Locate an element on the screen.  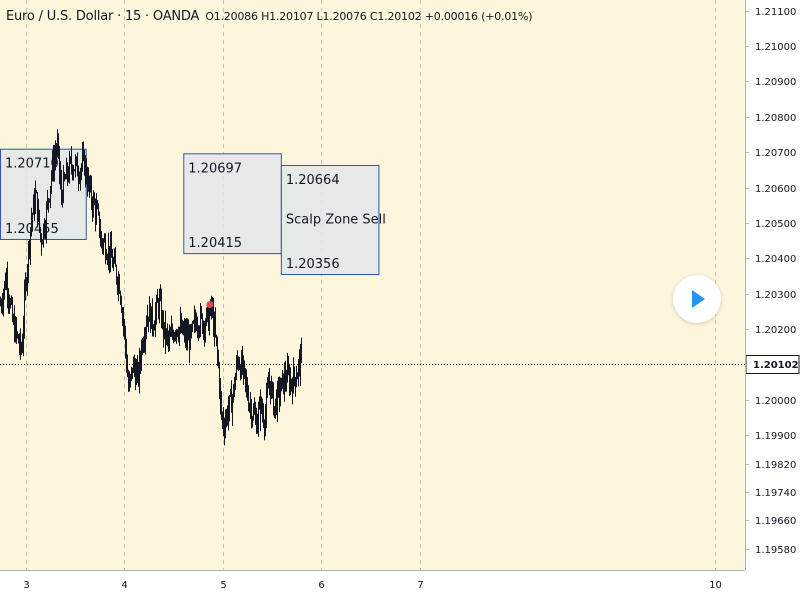
y-tick-label: 1.21000 is located at coordinates (775, 47).